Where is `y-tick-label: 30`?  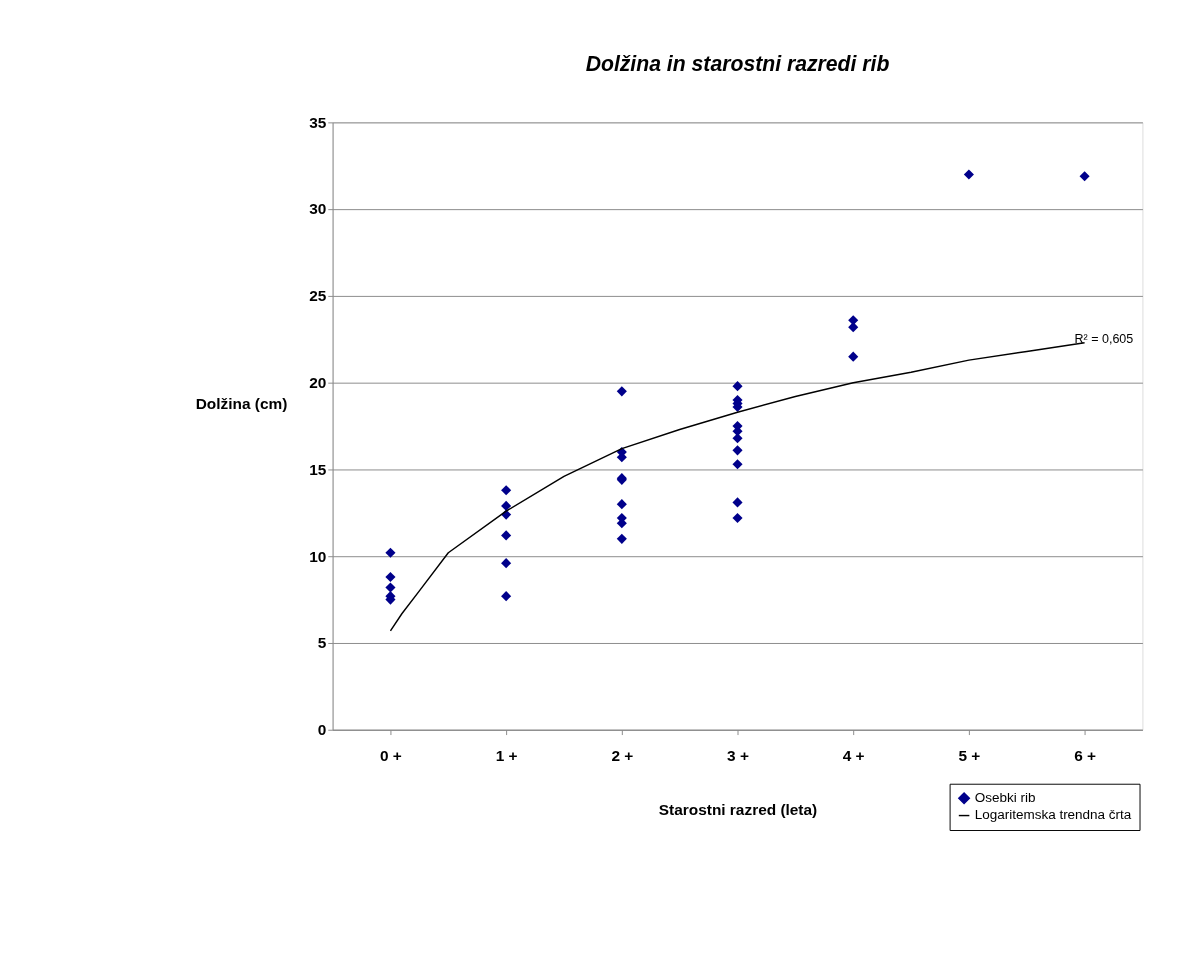 y-tick-label: 30 is located at coordinates (318, 209).